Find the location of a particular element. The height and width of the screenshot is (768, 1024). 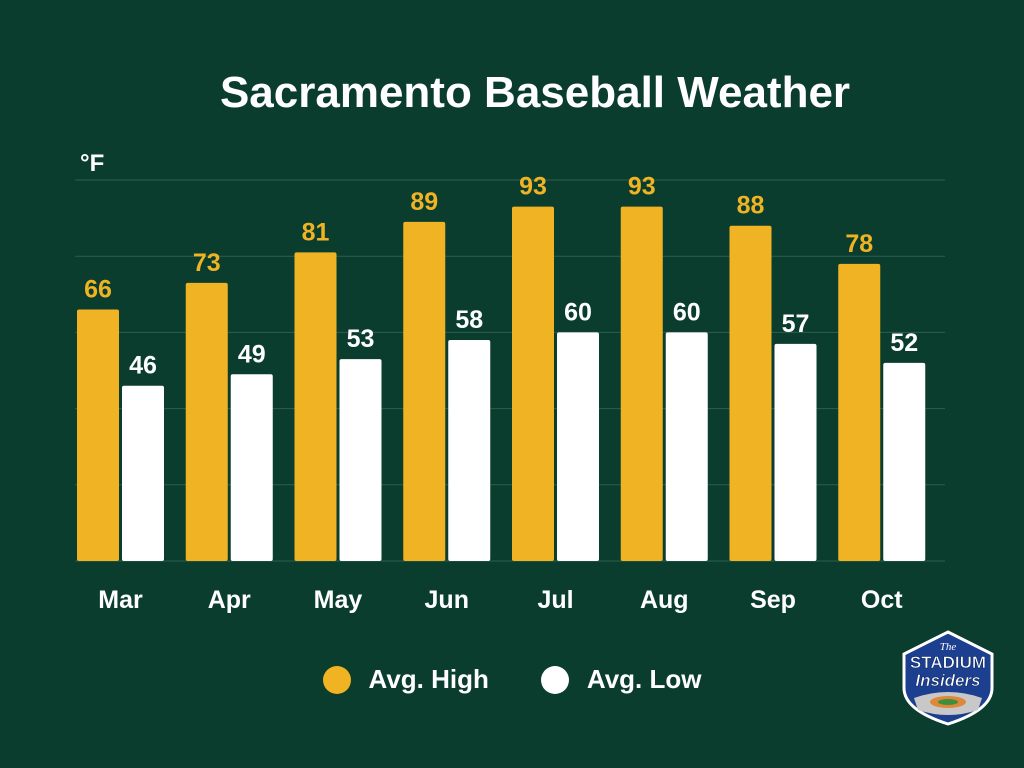

logo-stadium-text: STADIUM is located at coordinates (948, 662).